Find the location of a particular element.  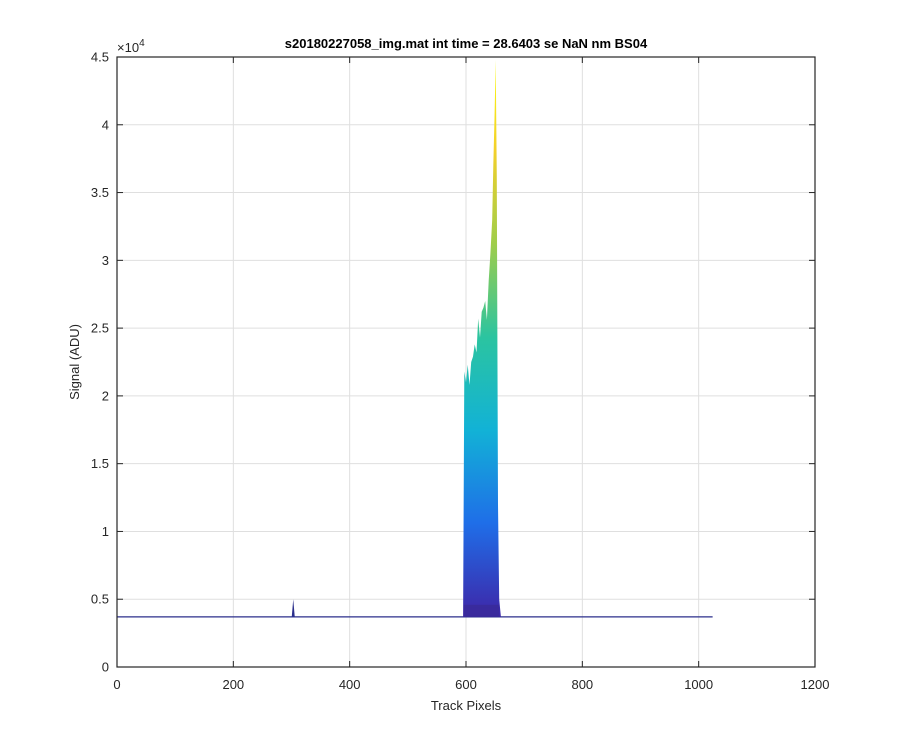

x-tick-label: 1000 is located at coordinates (698, 684).